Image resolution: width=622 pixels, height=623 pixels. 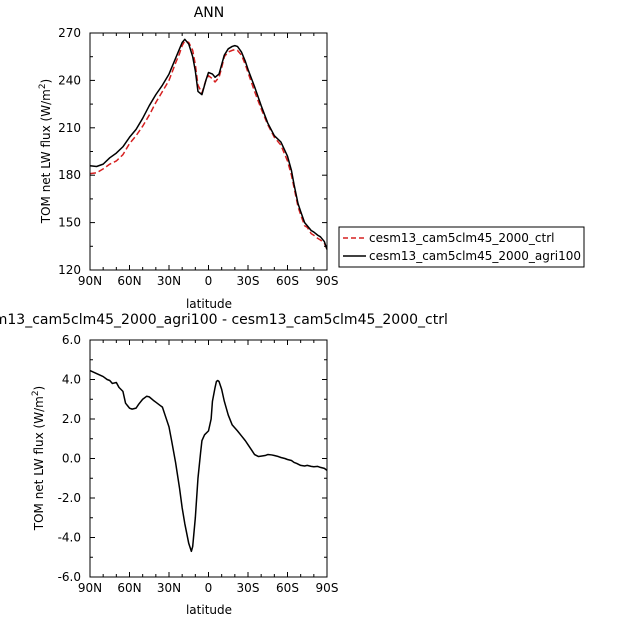 I want to click on top-x-tick-label: 90N, so click(x=90, y=281).